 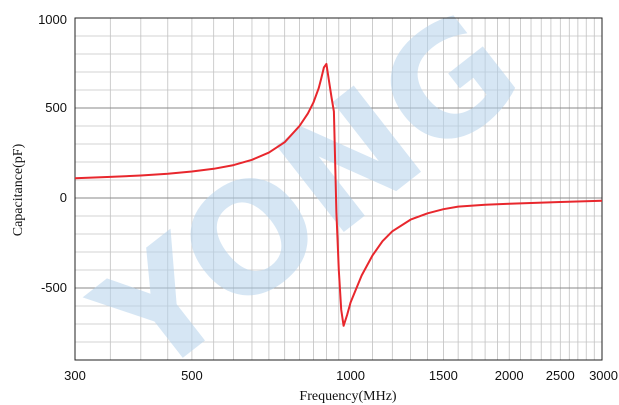 What do you see at coordinates (75, 375) in the screenshot?
I see `x-tick-label: 300` at bounding box center [75, 375].